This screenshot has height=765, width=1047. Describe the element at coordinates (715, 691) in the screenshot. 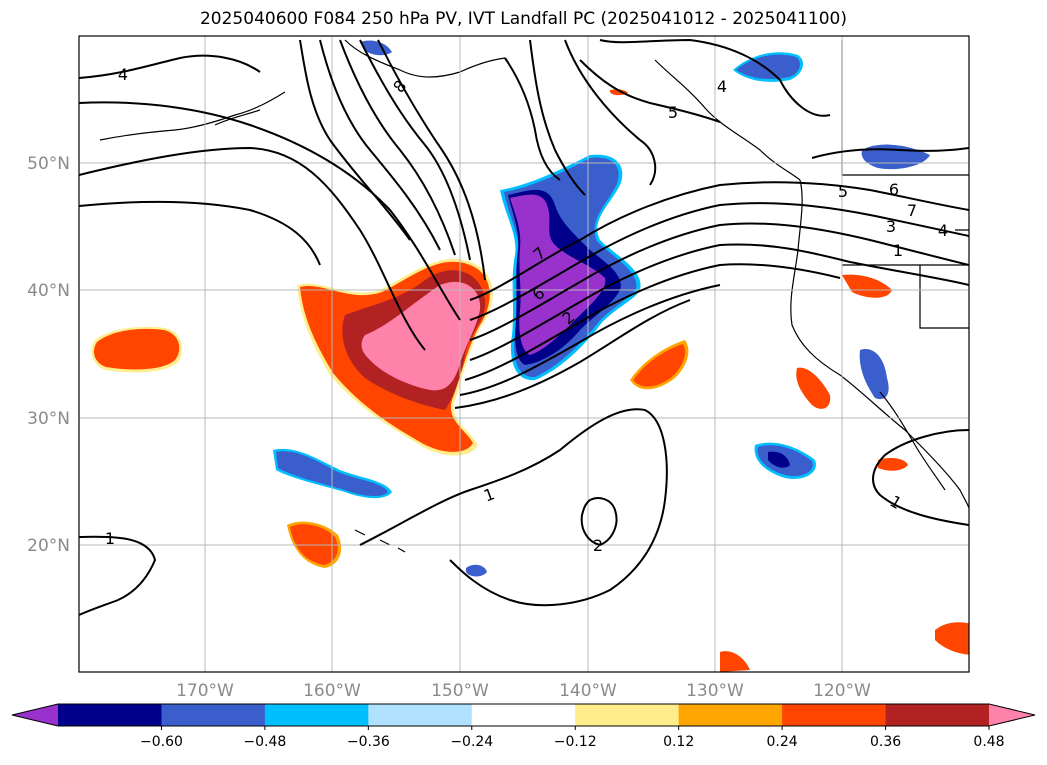

I see `lon-label-130w: 130°W` at that location.